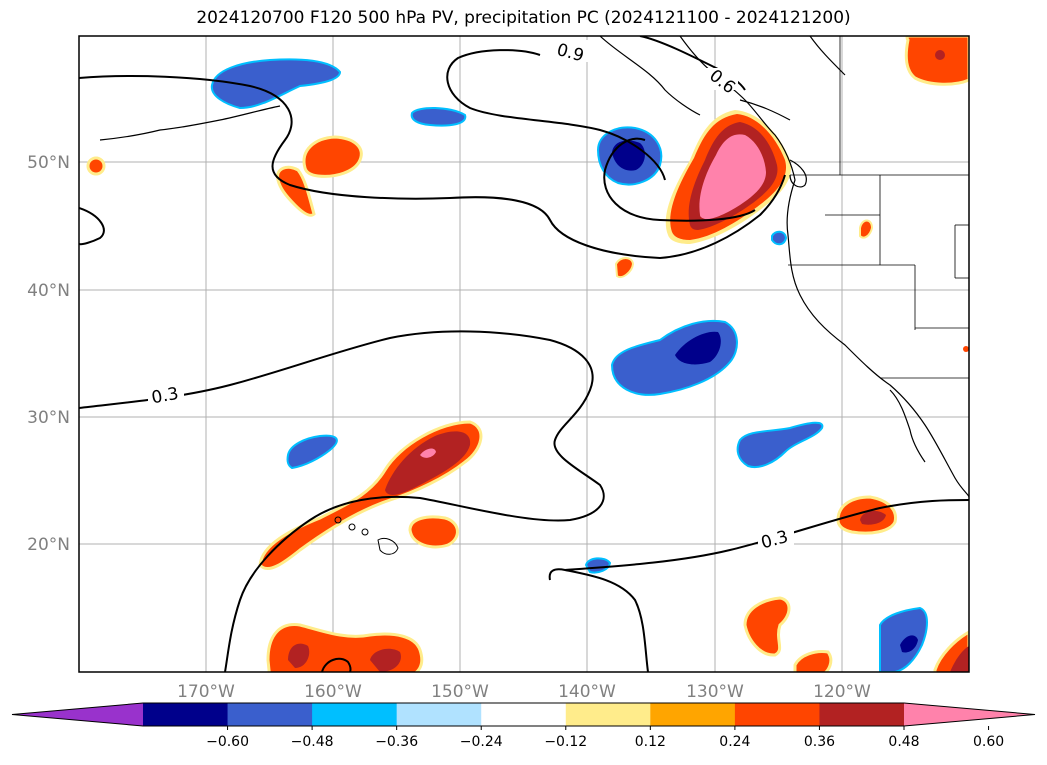 Image resolution: width=1047 pixels, height=765 pixels. Describe the element at coordinates (481, 742) in the screenshot. I see `colorbar-tick-label: −0.24` at that location.